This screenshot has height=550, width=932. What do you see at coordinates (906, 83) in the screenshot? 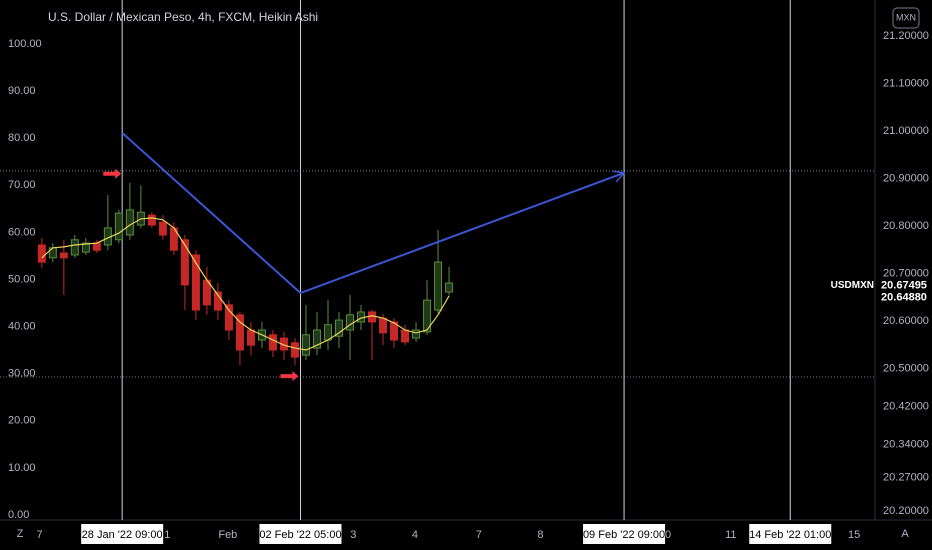
I see `price-tick-label: 21.10000` at bounding box center [906, 83].